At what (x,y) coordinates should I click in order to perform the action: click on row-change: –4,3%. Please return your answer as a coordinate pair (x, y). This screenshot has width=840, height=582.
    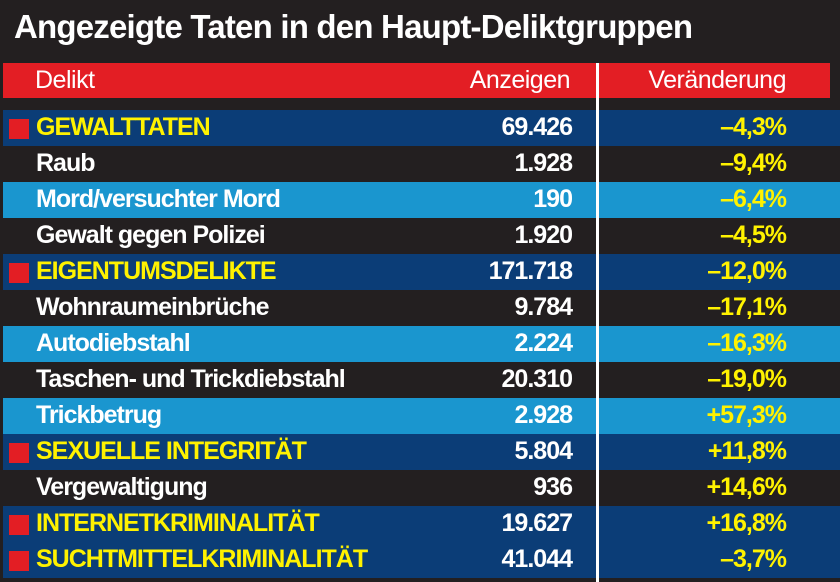
    Looking at the image, I should click on (753, 127).